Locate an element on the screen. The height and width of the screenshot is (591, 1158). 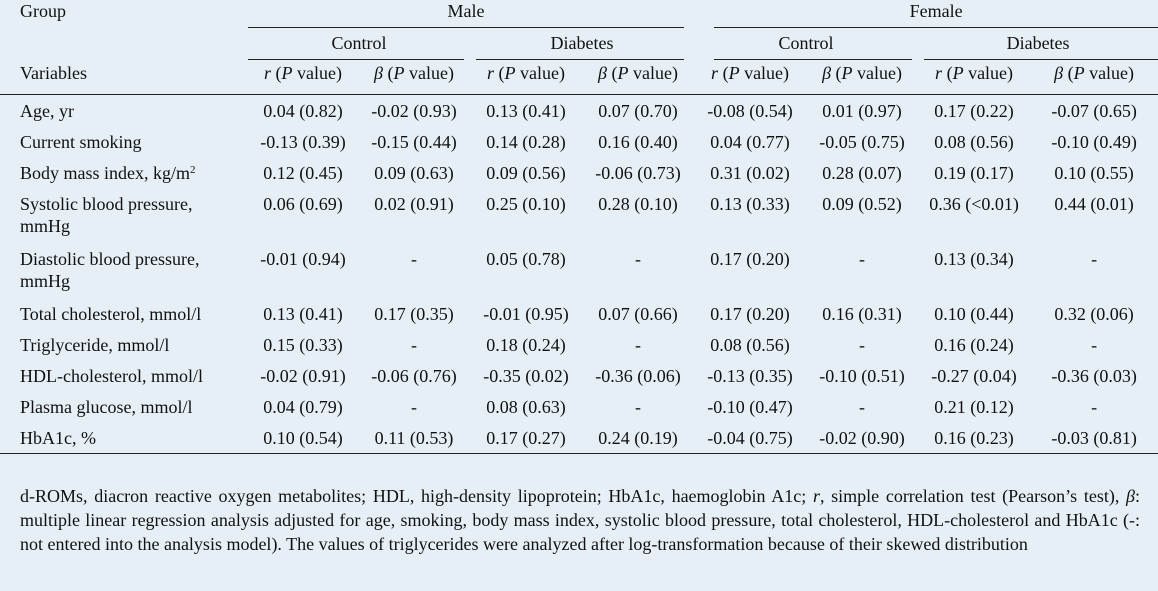
header-row-subgroup: Control Diabetes Control Diabetes is located at coordinates (579, 47).